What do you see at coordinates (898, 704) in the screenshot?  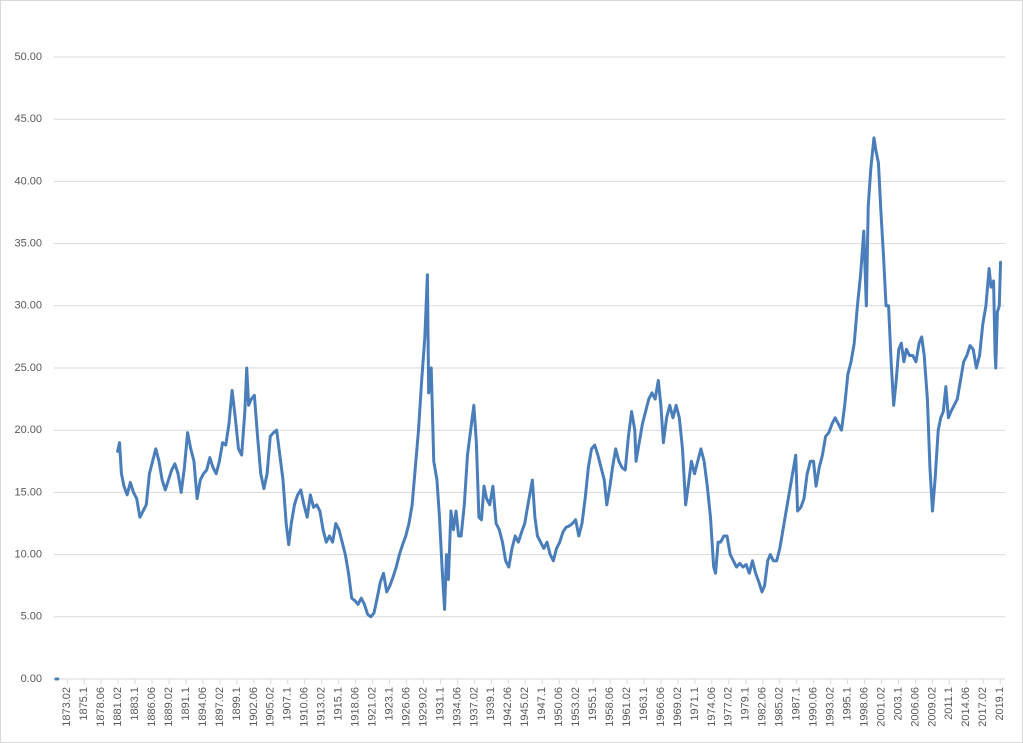 I see `x-tick-label: 2003.1` at bounding box center [898, 704].